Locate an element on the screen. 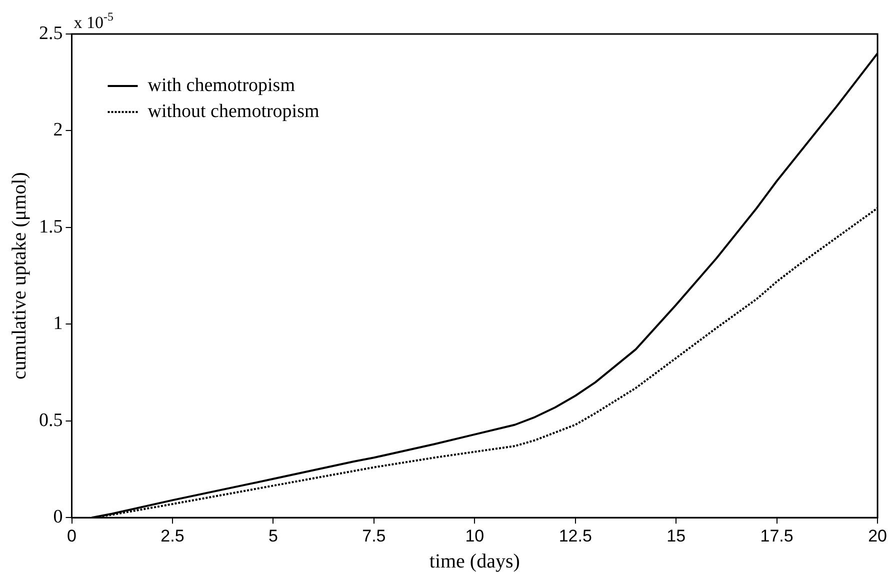 Image resolution: width=890 pixels, height=580 pixels. legend-label: with chemotropism is located at coordinates (222, 85).